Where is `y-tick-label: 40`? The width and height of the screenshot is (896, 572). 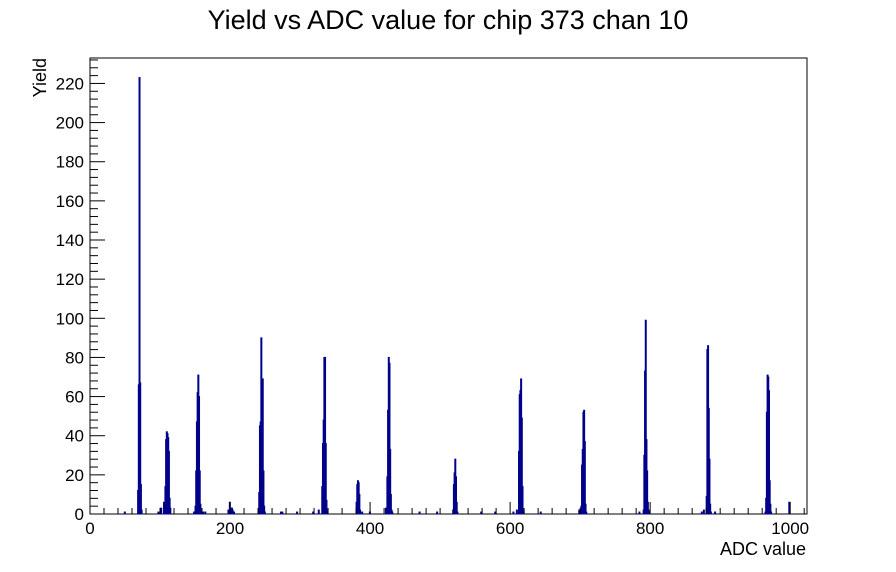 y-tick-label: 40 is located at coordinates (74, 436).